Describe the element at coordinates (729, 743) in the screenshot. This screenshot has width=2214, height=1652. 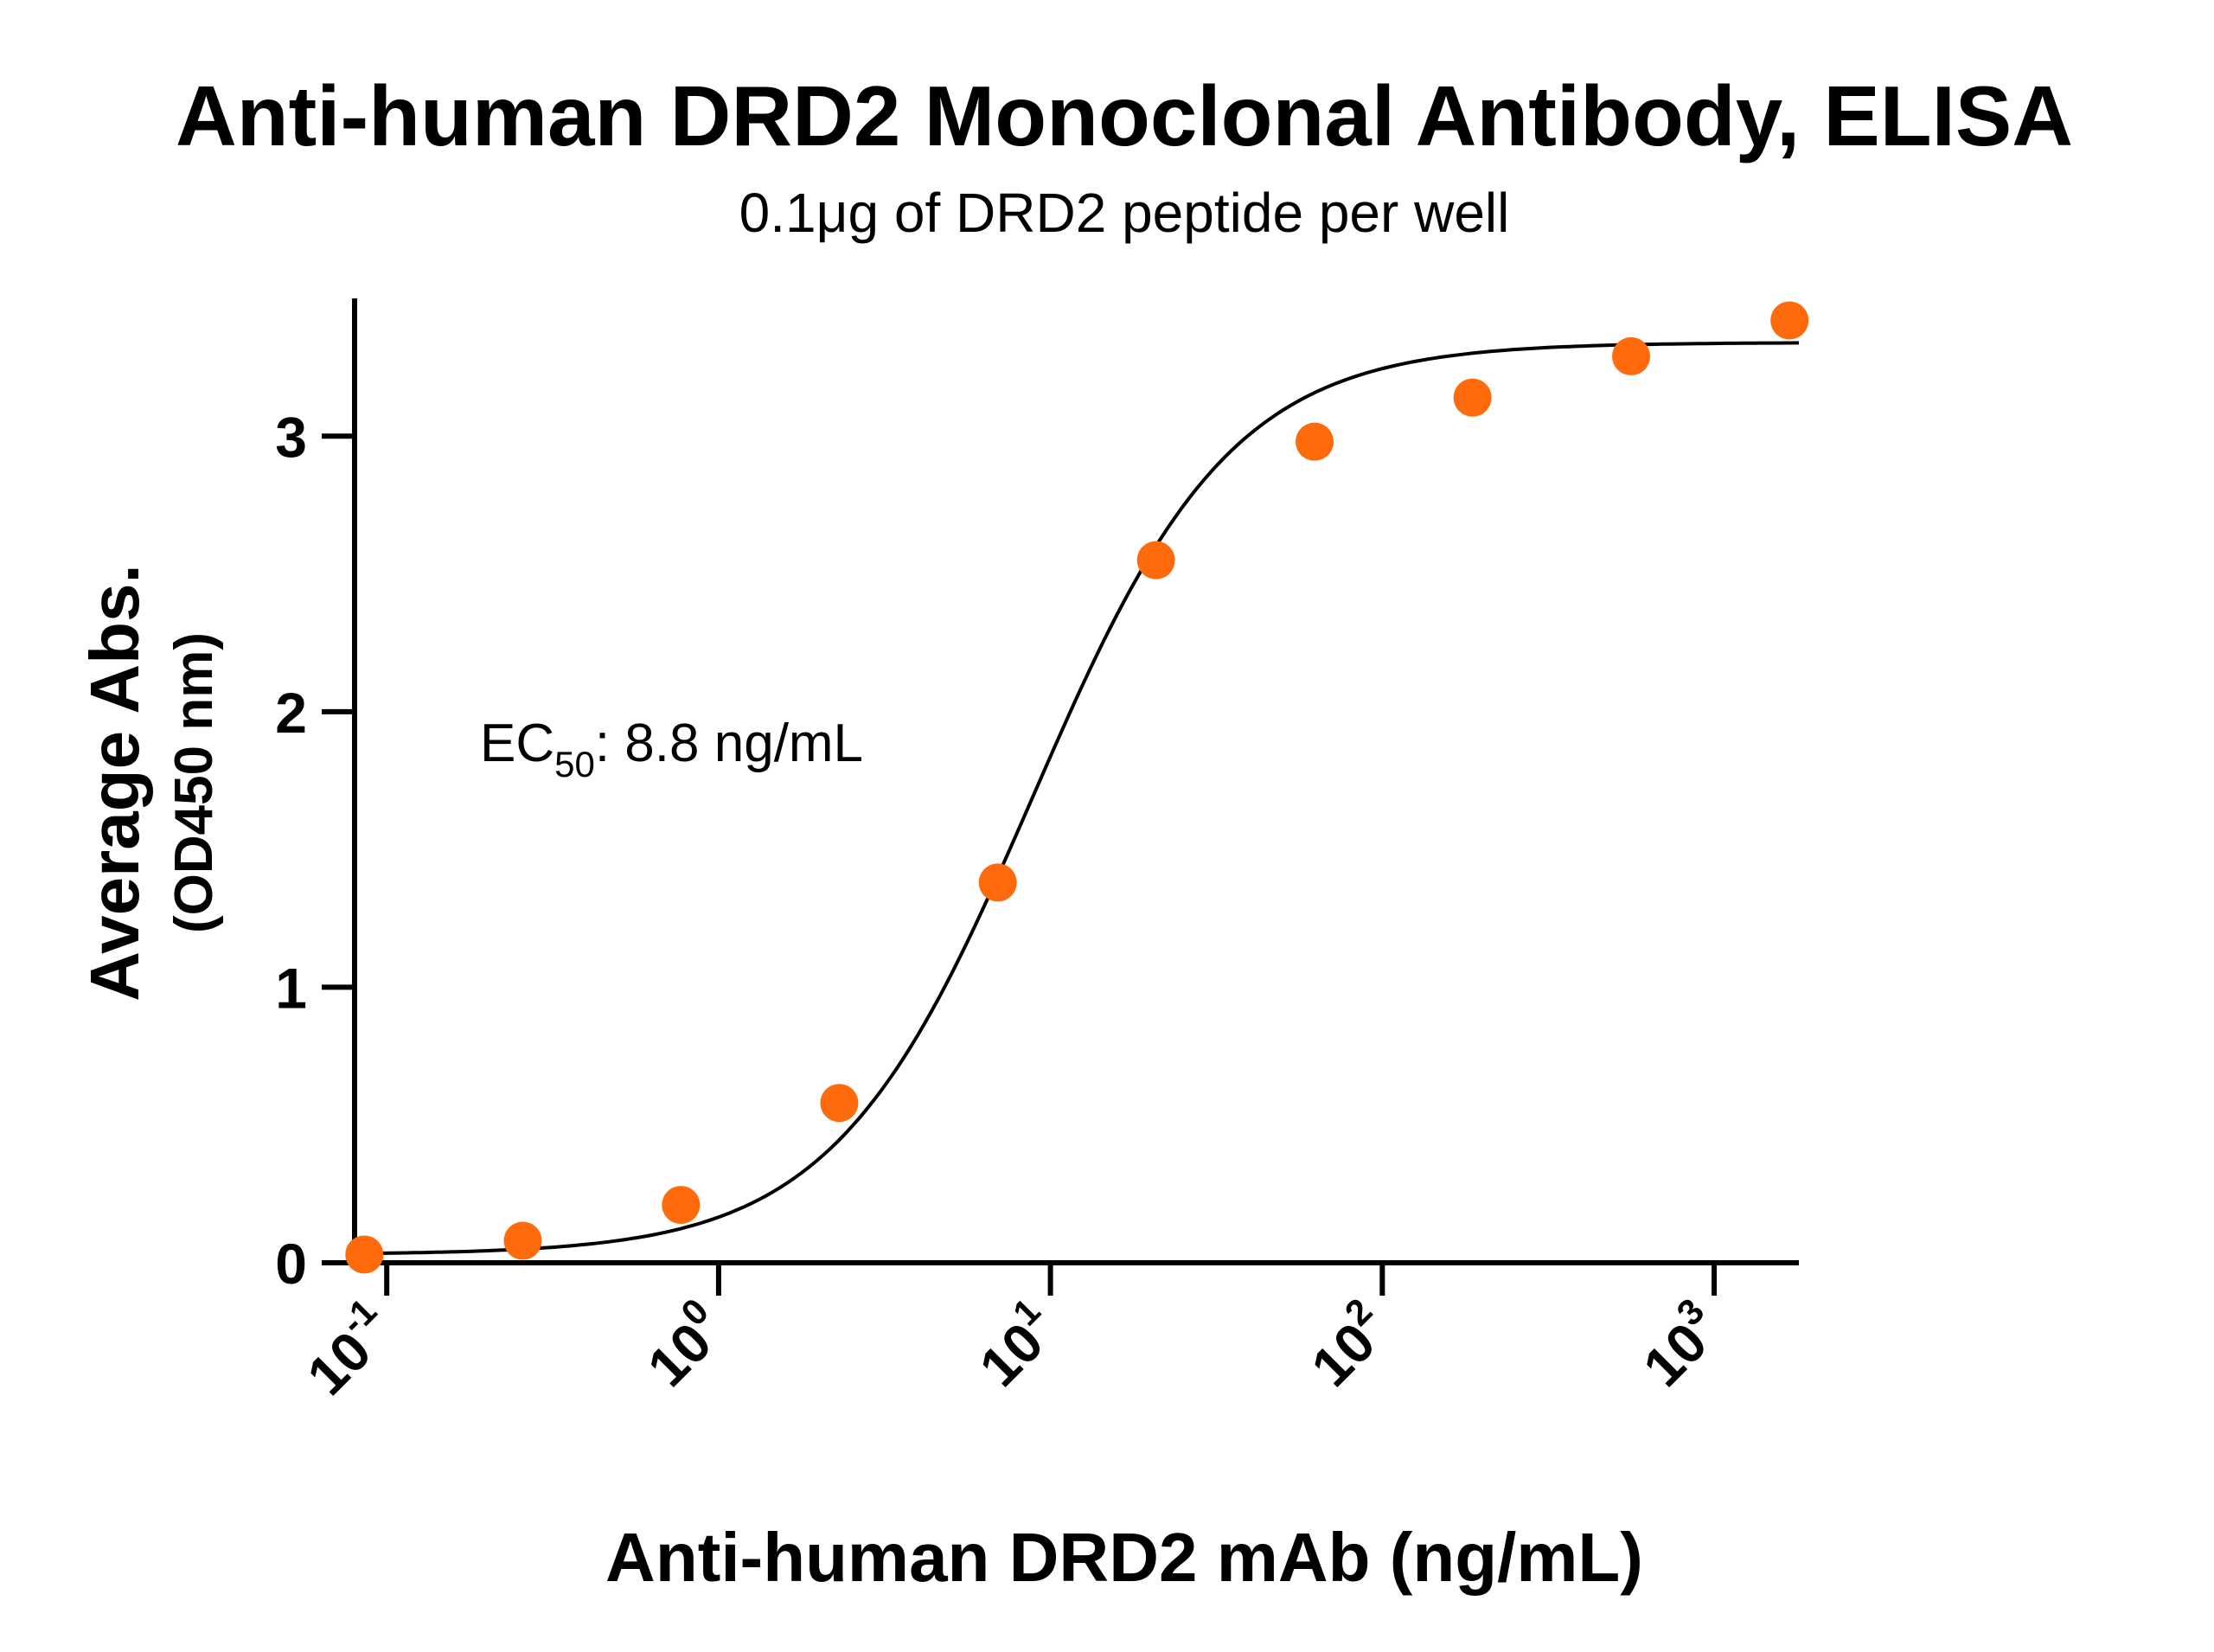
I see `ec50-value: : 8.8 ng/mL` at that location.